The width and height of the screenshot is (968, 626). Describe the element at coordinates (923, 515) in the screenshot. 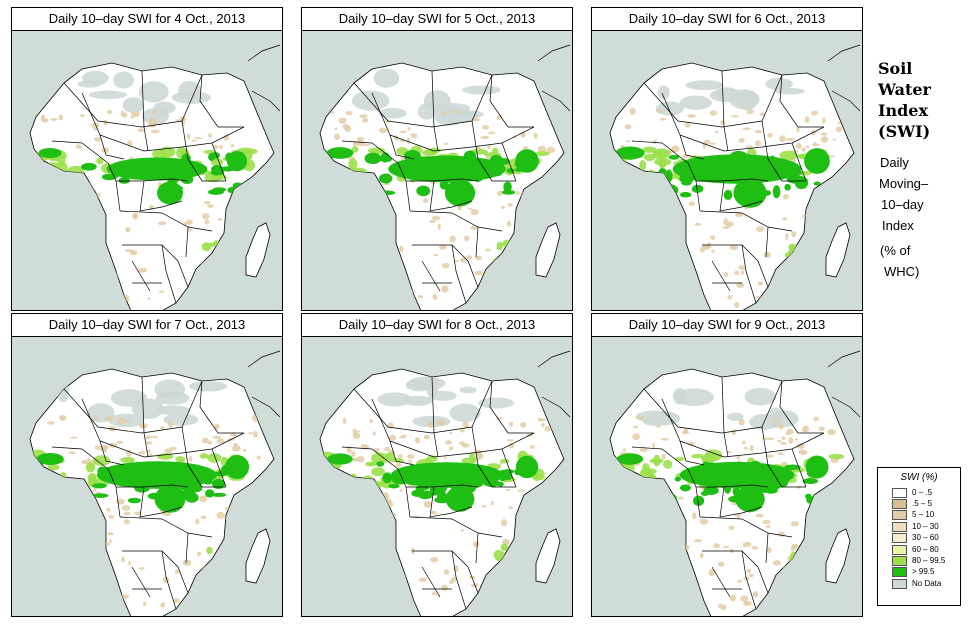

I see `legend-label: 5 – 10` at that location.